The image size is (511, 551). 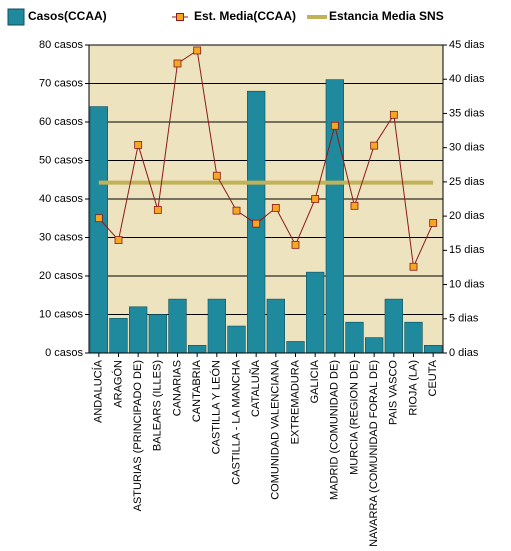 I want to click on y-tick-label: 60 casos, so click(x=61, y=122).